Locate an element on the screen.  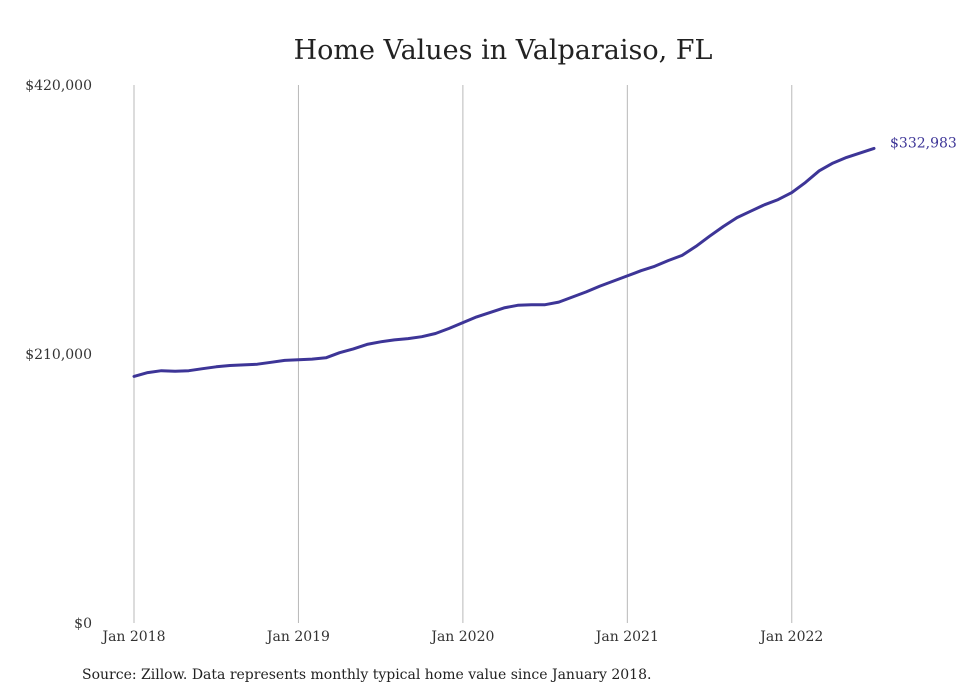
x-tick-label: Jan 2020 is located at coordinates (461, 637).